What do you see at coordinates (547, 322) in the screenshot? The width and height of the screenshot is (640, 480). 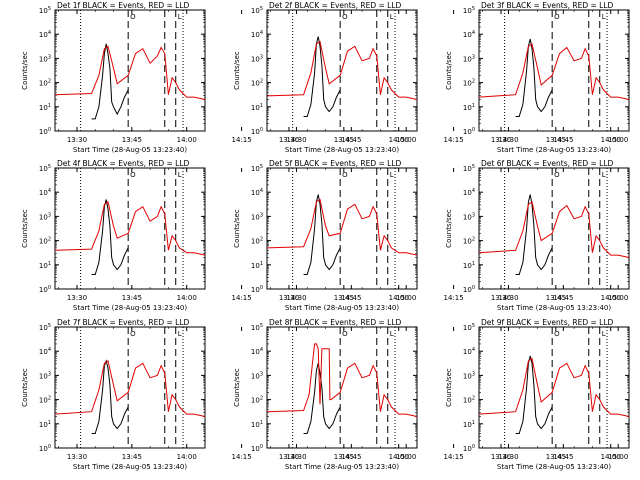 I see `panel-title: Det 9f BLACK = Events, RED = LLD` at bounding box center [547, 322].